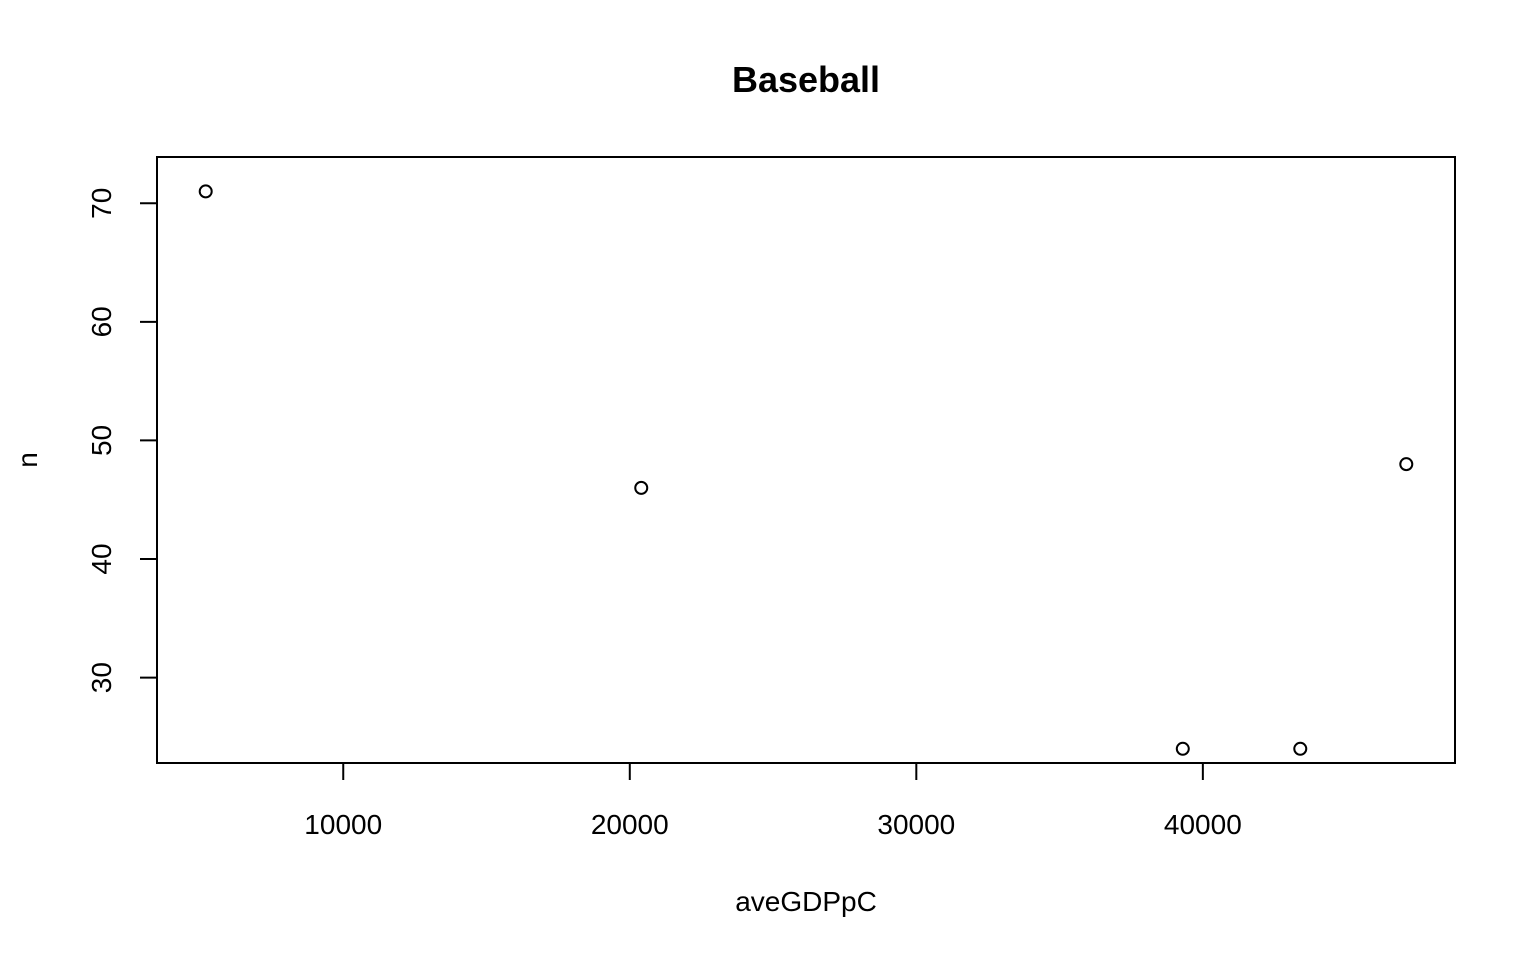 This screenshot has width=1536, height=960. Describe the element at coordinates (806, 901) in the screenshot. I see `x-axis-label: aveGDPpC` at that location.